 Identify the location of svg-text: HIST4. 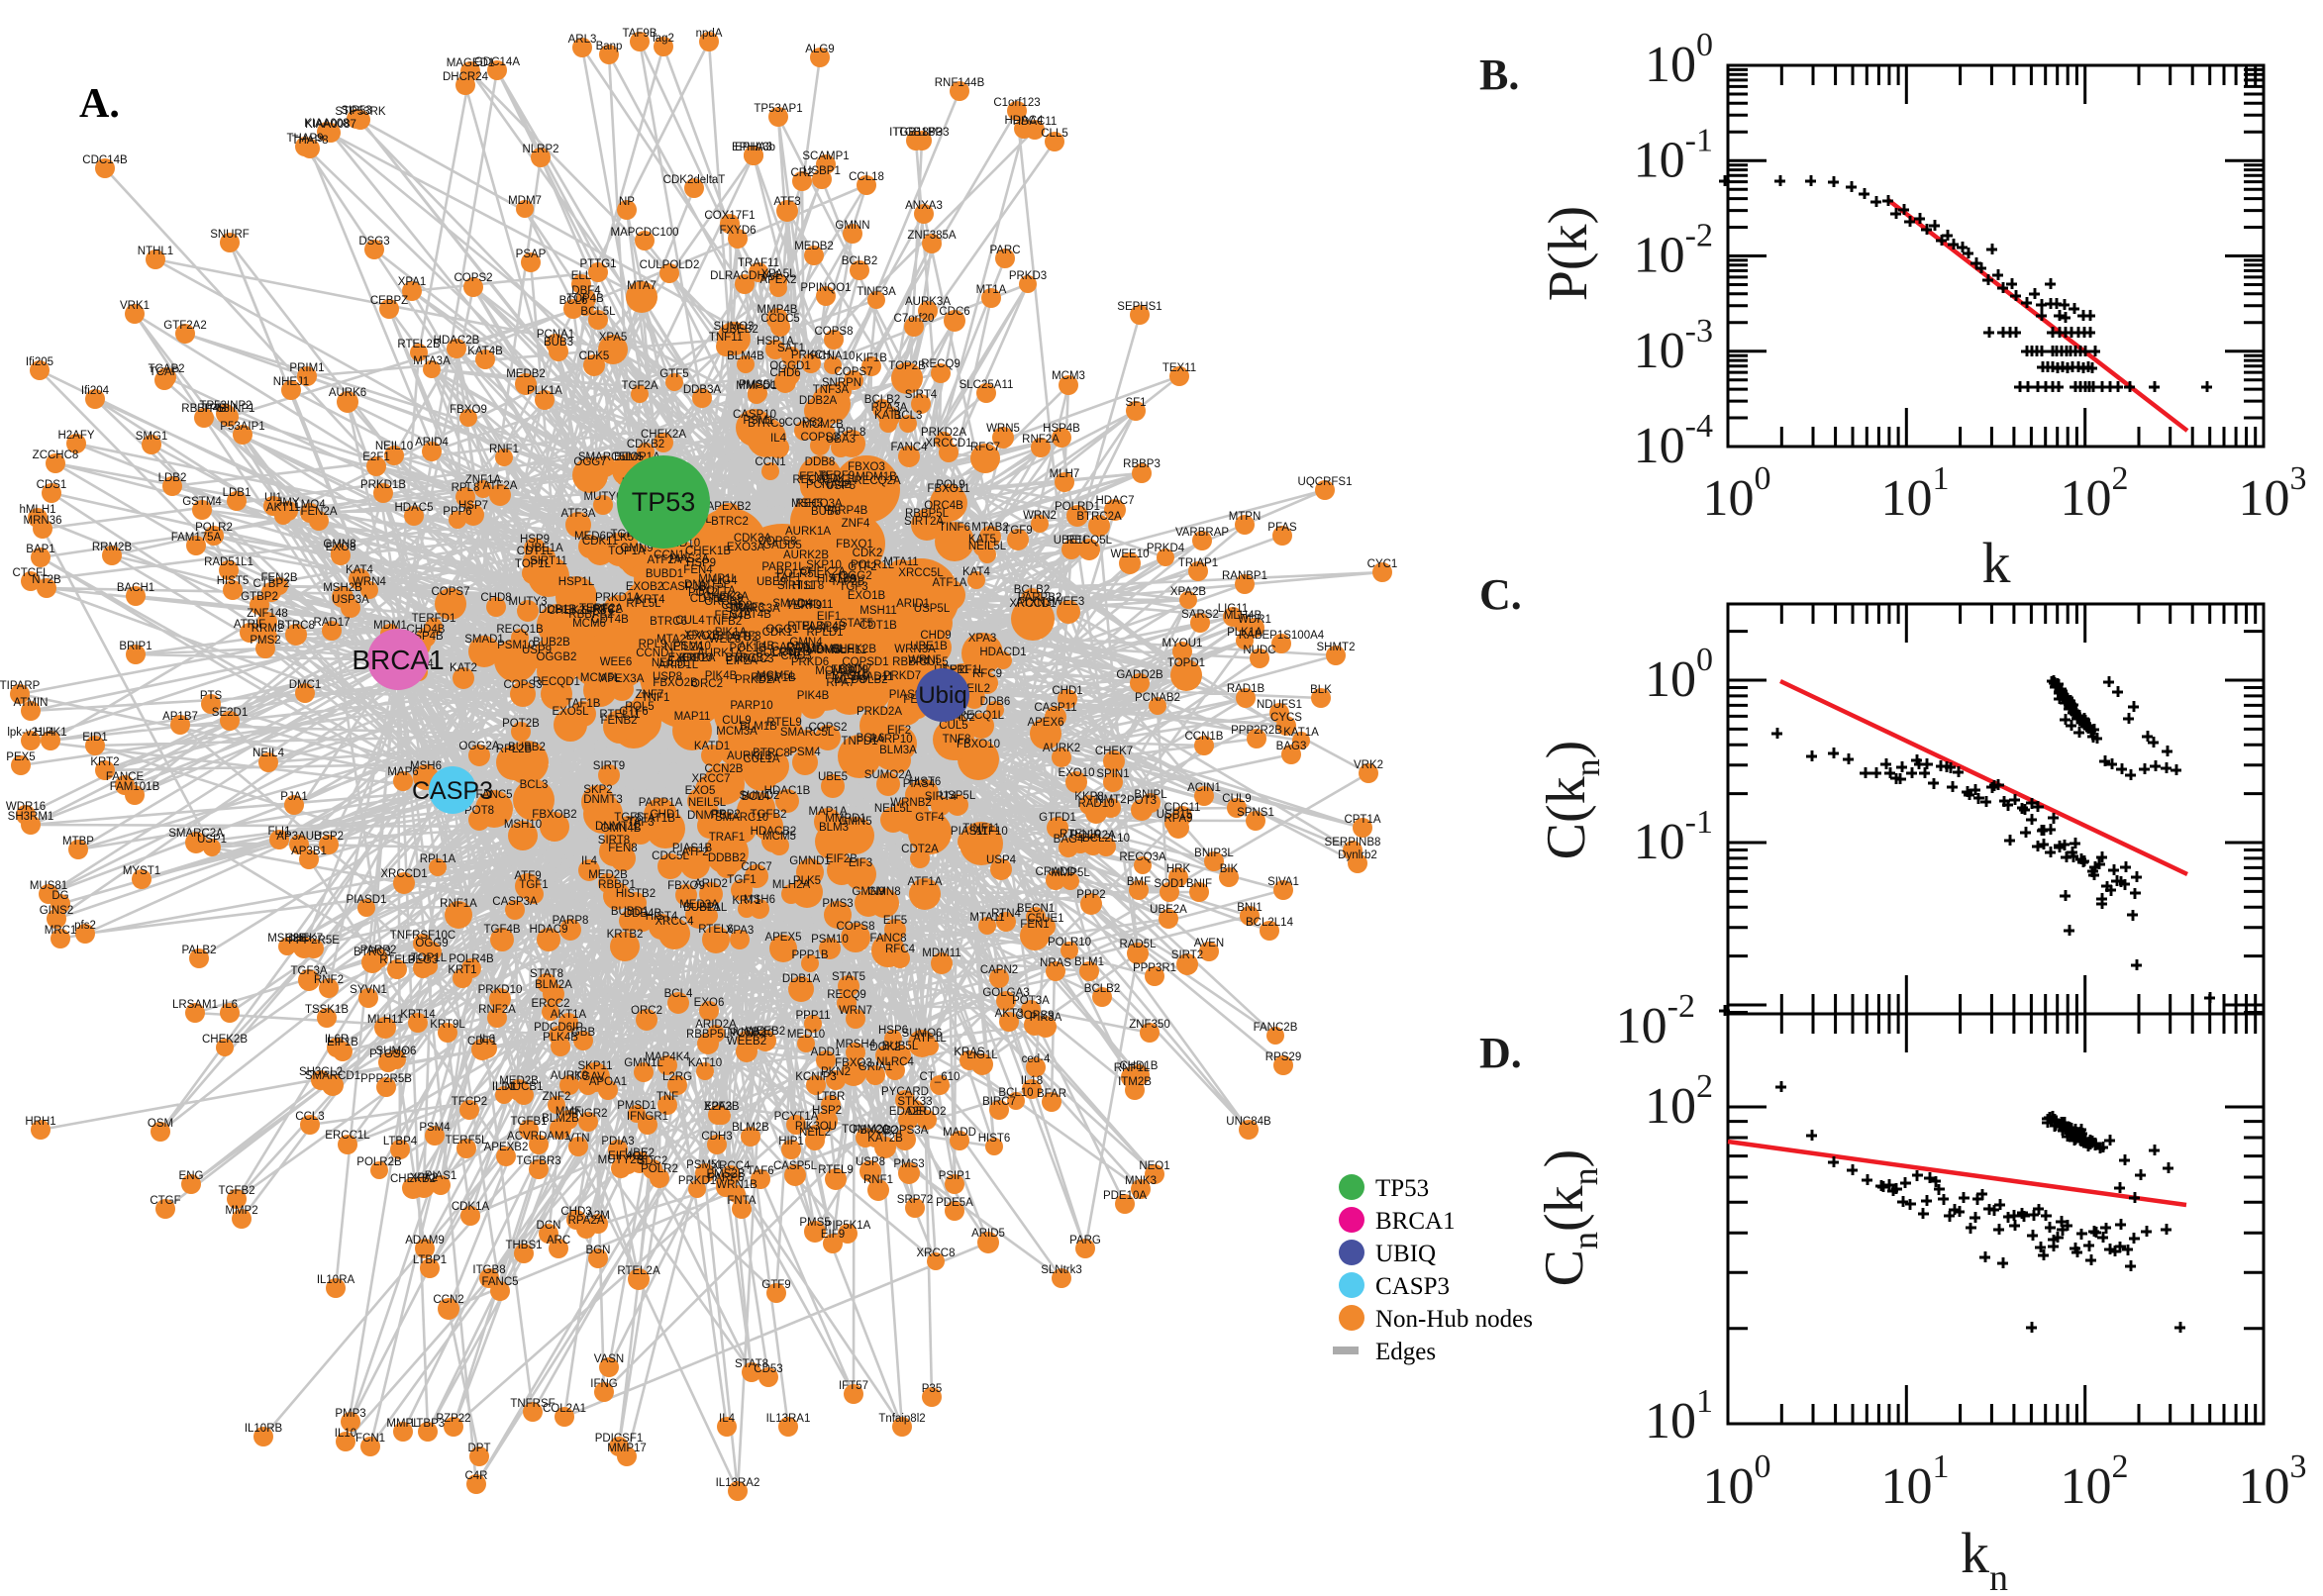
(662, 917).